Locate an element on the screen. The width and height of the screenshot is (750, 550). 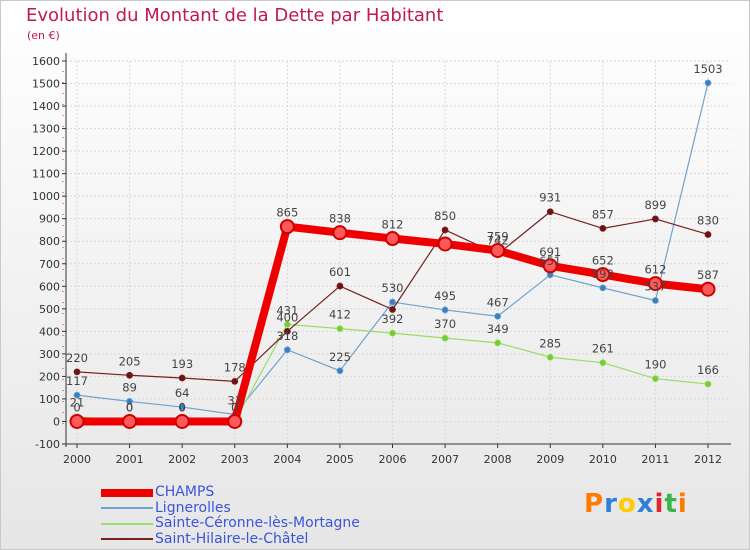
y-tick-label: 1000 is located at coordinates (46, 196).